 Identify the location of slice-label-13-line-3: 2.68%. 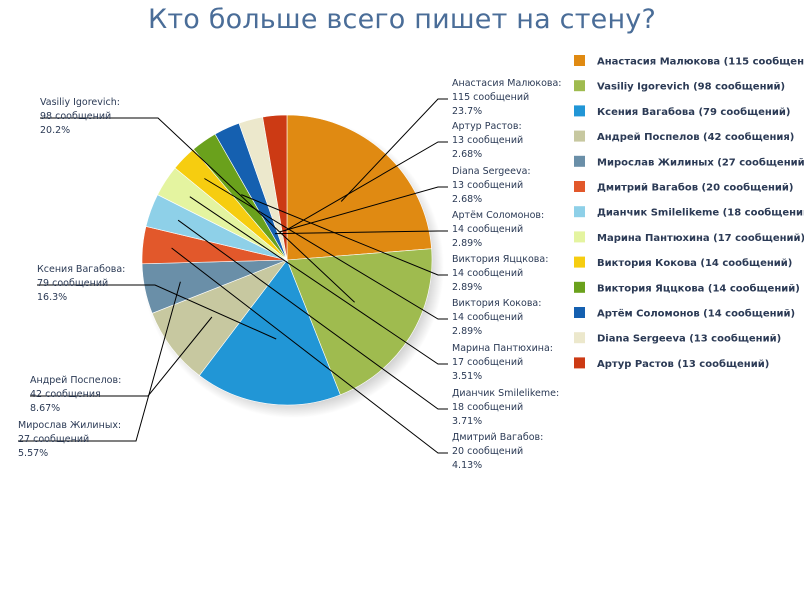
(467, 154).